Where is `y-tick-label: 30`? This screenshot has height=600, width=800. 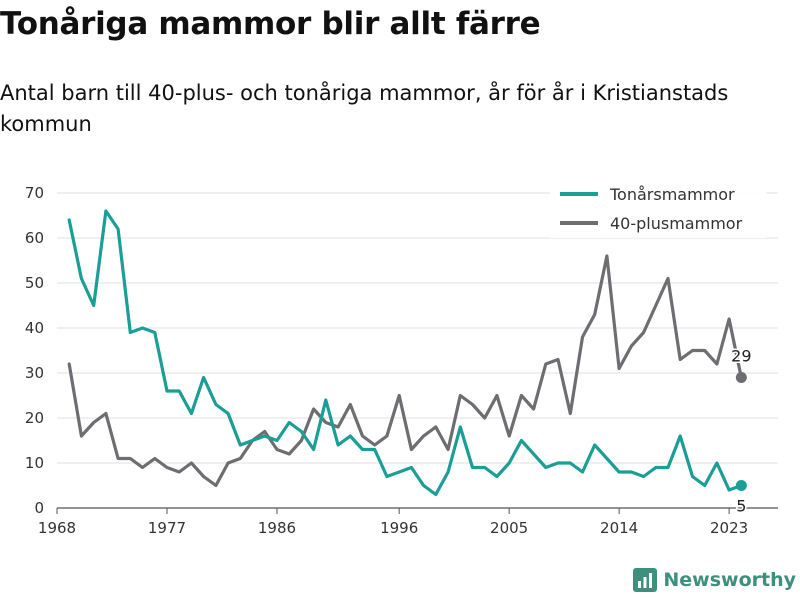
y-tick-label: 30 is located at coordinates (34, 373).